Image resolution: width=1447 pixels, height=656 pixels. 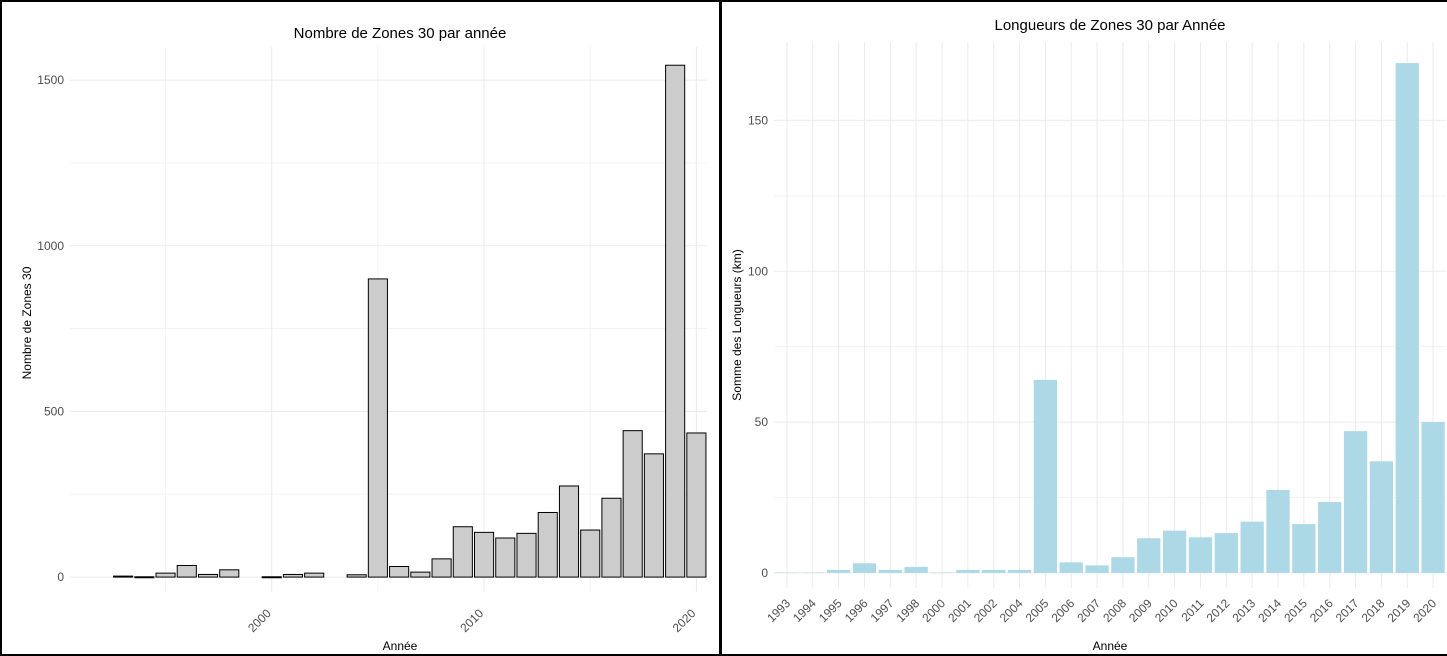 What do you see at coordinates (1011, 610) in the screenshot?
I see `right-x-tick-label: 2004` at bounding box center [1011, 610].